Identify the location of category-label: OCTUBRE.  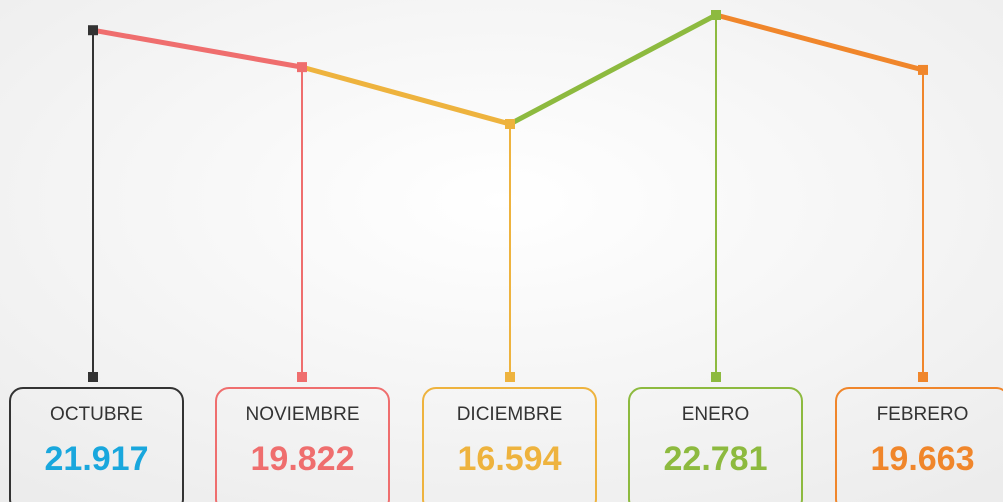
(96, 414).